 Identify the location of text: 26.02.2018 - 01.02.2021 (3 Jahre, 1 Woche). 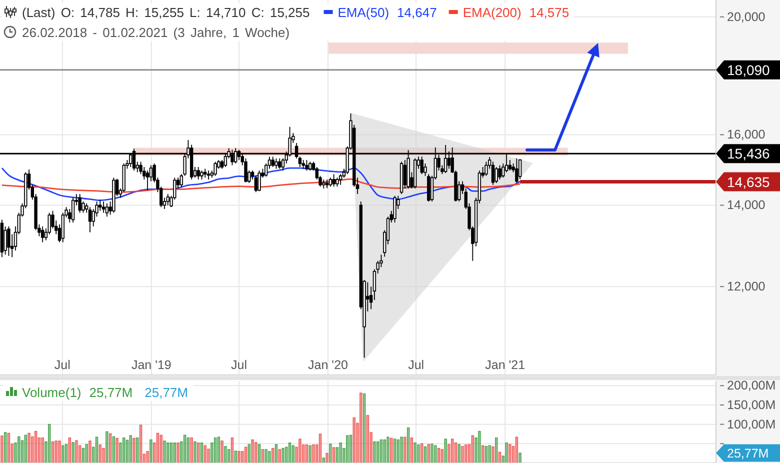
(156, 32).